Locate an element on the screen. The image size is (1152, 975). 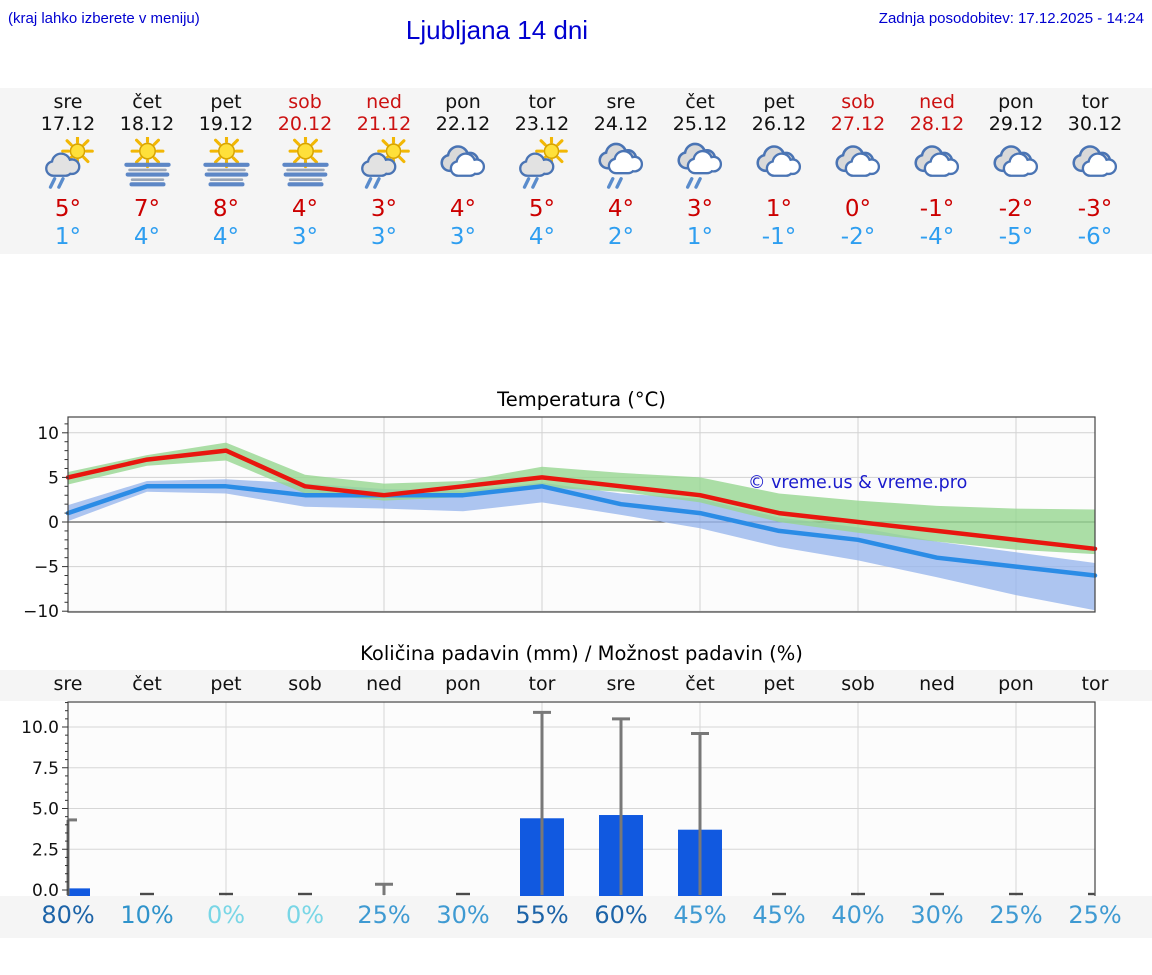
high-temp: -2° is located at coordinates (1016, 209).